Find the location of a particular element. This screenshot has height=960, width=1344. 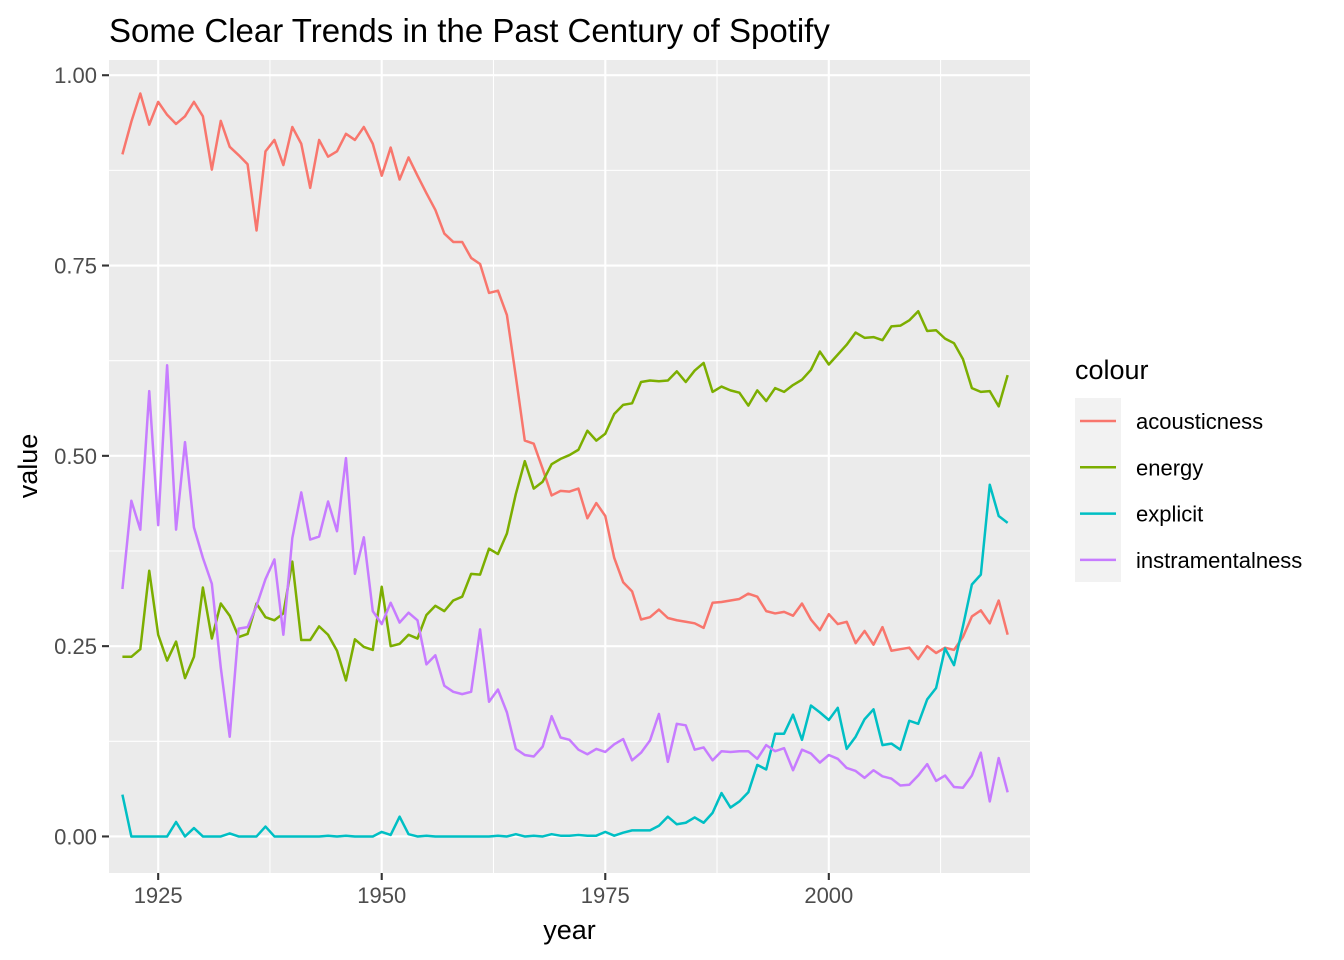

legend-title: colour is located at coordinates (1112, 370).